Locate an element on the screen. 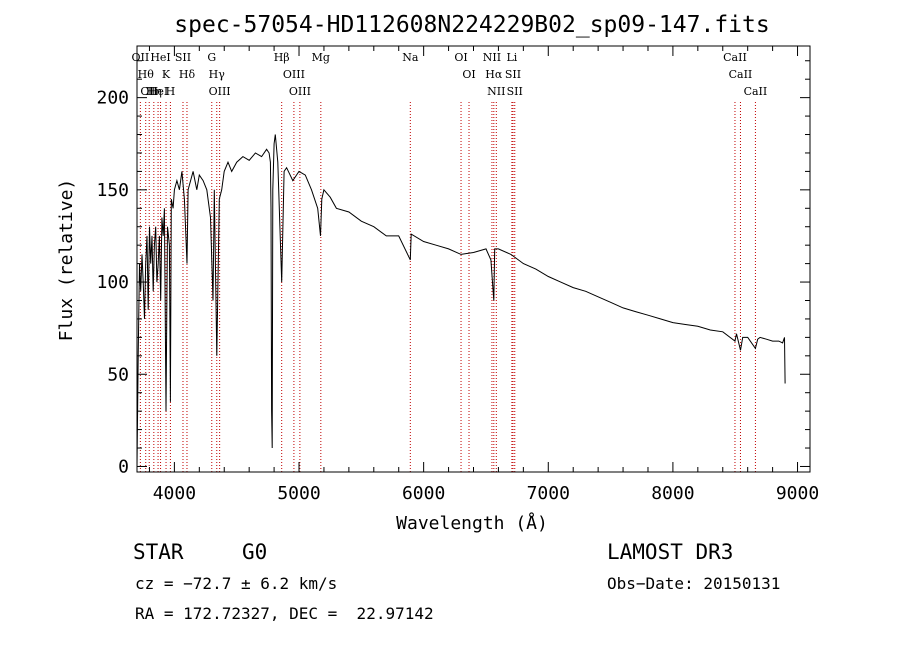  line-label-k: K is located at coordinates (166, 74).